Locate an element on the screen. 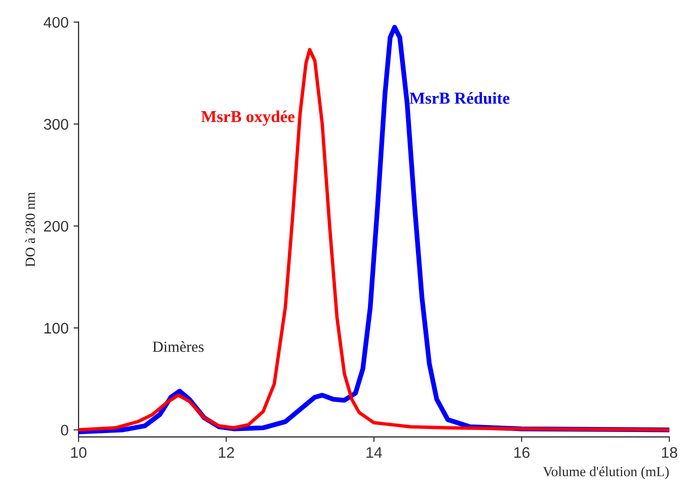 The height and width of the screenshot is (491, 683). y-tick-label: 200 is located at coordinates (56, 226).